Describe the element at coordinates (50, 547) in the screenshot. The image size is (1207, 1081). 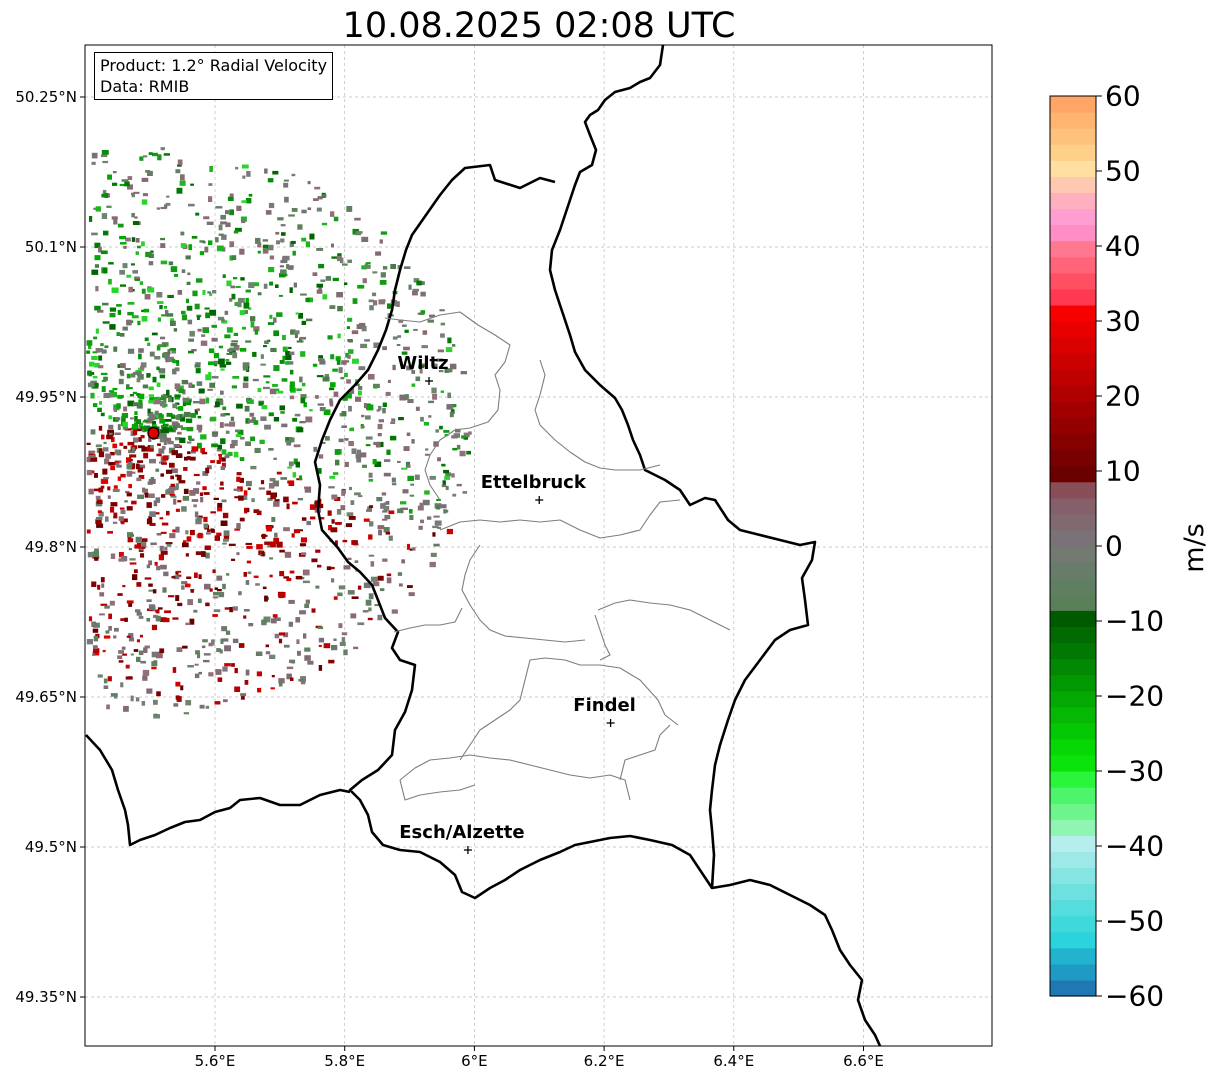
I see `lat-tick-label: 49.8°N` at that location.